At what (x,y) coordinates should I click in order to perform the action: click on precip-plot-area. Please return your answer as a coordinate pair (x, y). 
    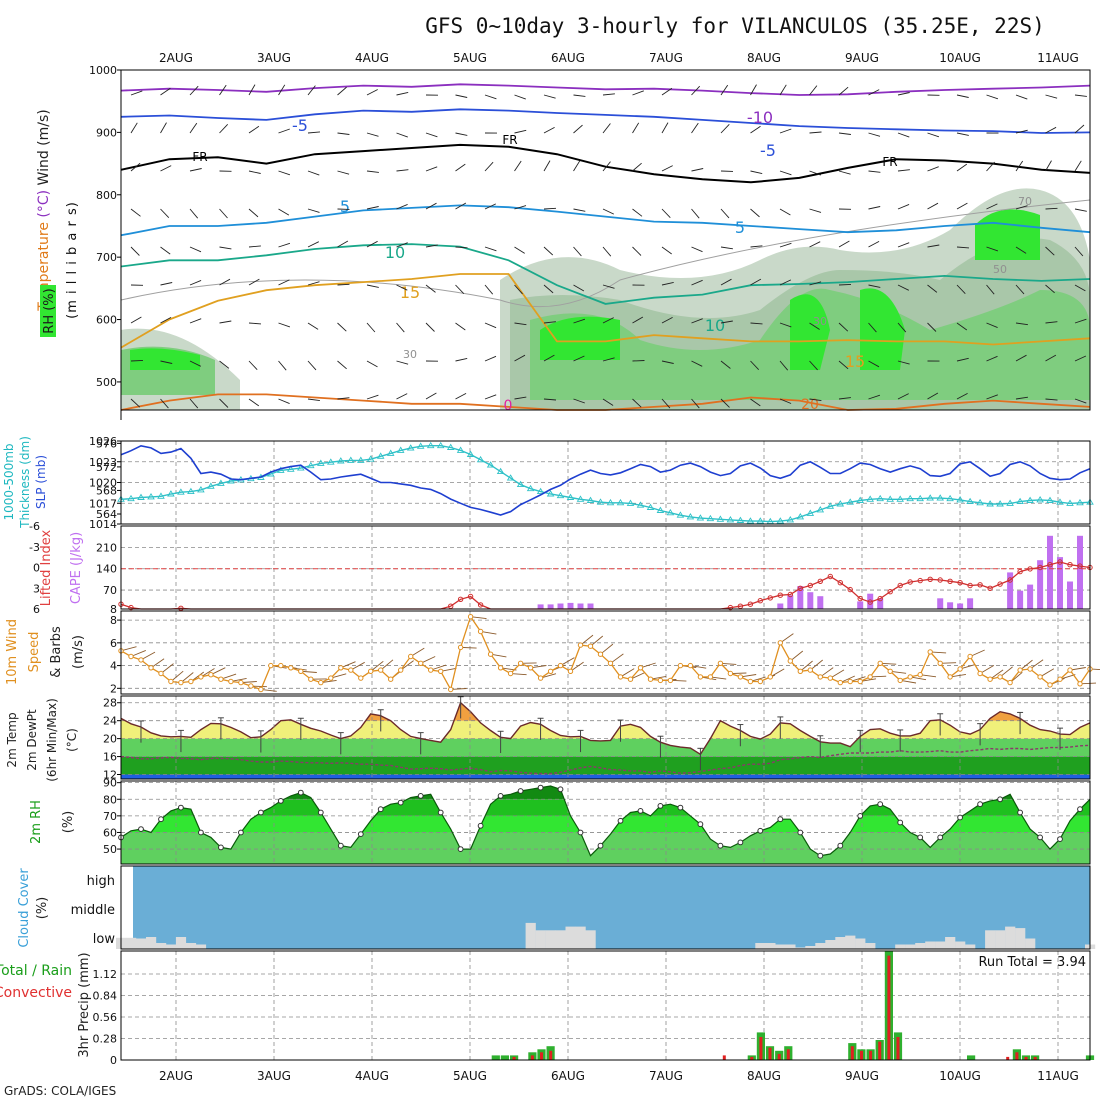
    Looking at the image, I should click on (605, 1005).